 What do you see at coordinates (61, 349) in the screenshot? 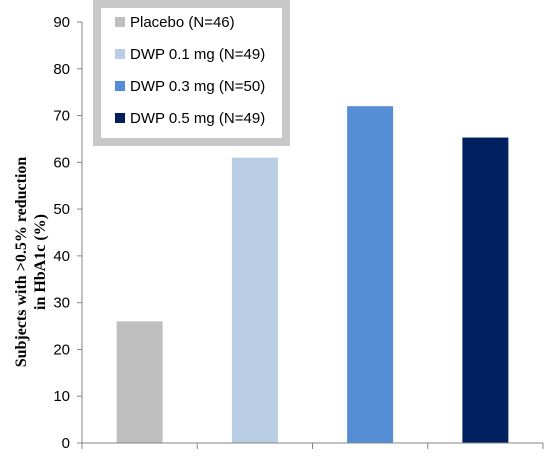
I see `y-tick-label: 20` at bounding box center [61, 349].